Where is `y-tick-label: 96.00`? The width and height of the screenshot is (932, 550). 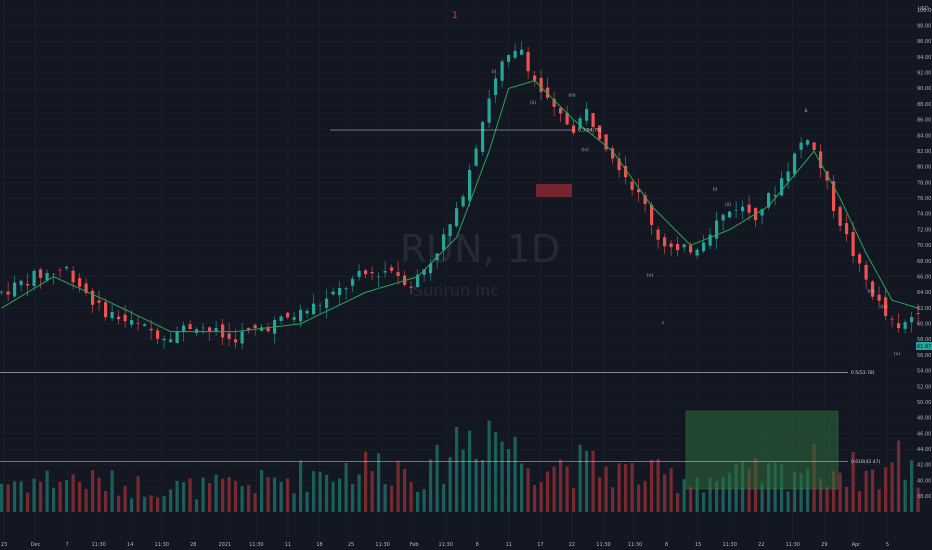 y-tick-label: 96.00 is located at coordinates (924, 42).